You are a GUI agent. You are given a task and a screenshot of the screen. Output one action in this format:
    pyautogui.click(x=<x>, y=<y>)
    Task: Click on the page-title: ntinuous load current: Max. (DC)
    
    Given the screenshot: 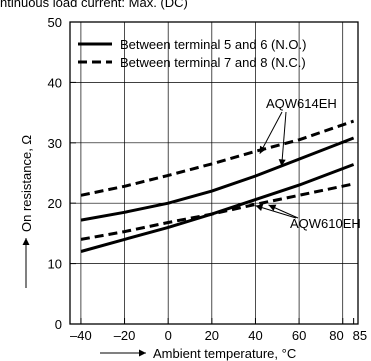 What is the action you would take?
    pyautogui.click(x=94, y=5)
    